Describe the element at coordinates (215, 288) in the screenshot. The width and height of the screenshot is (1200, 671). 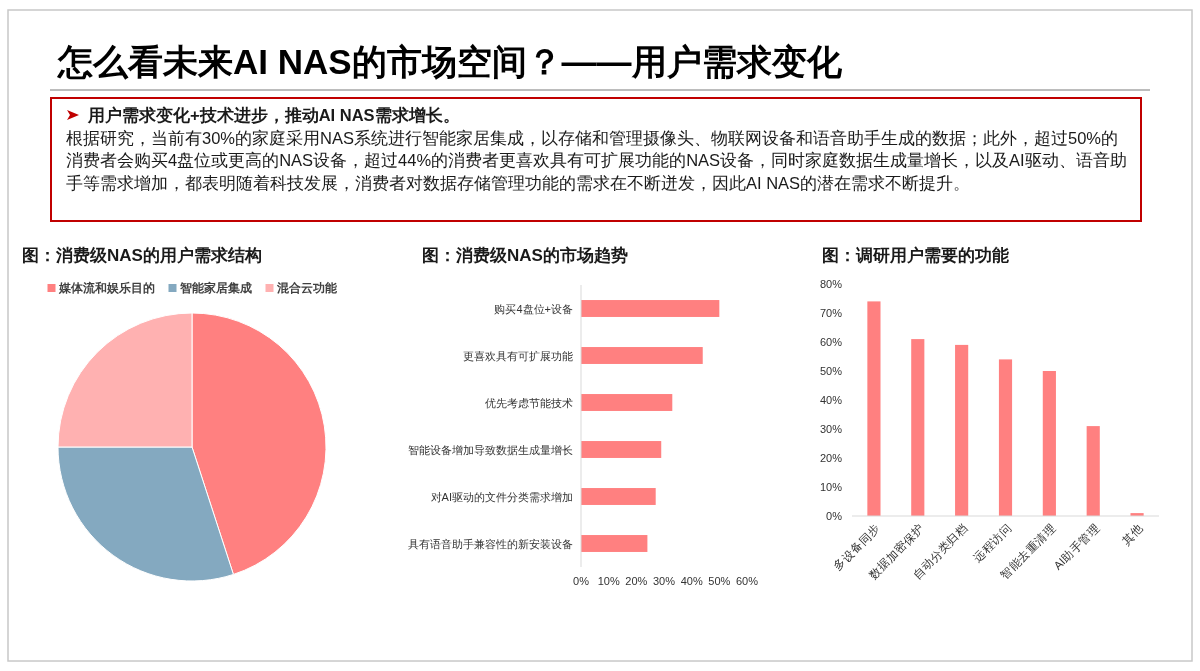
I see `legend-label: 智能家居集成` at that location.